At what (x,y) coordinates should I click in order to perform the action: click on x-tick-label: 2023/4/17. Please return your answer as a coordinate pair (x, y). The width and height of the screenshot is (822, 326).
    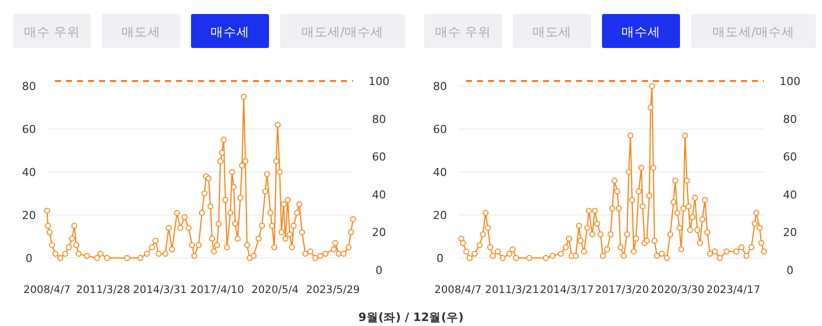
    Looking at the image, I should click on (733, 290).